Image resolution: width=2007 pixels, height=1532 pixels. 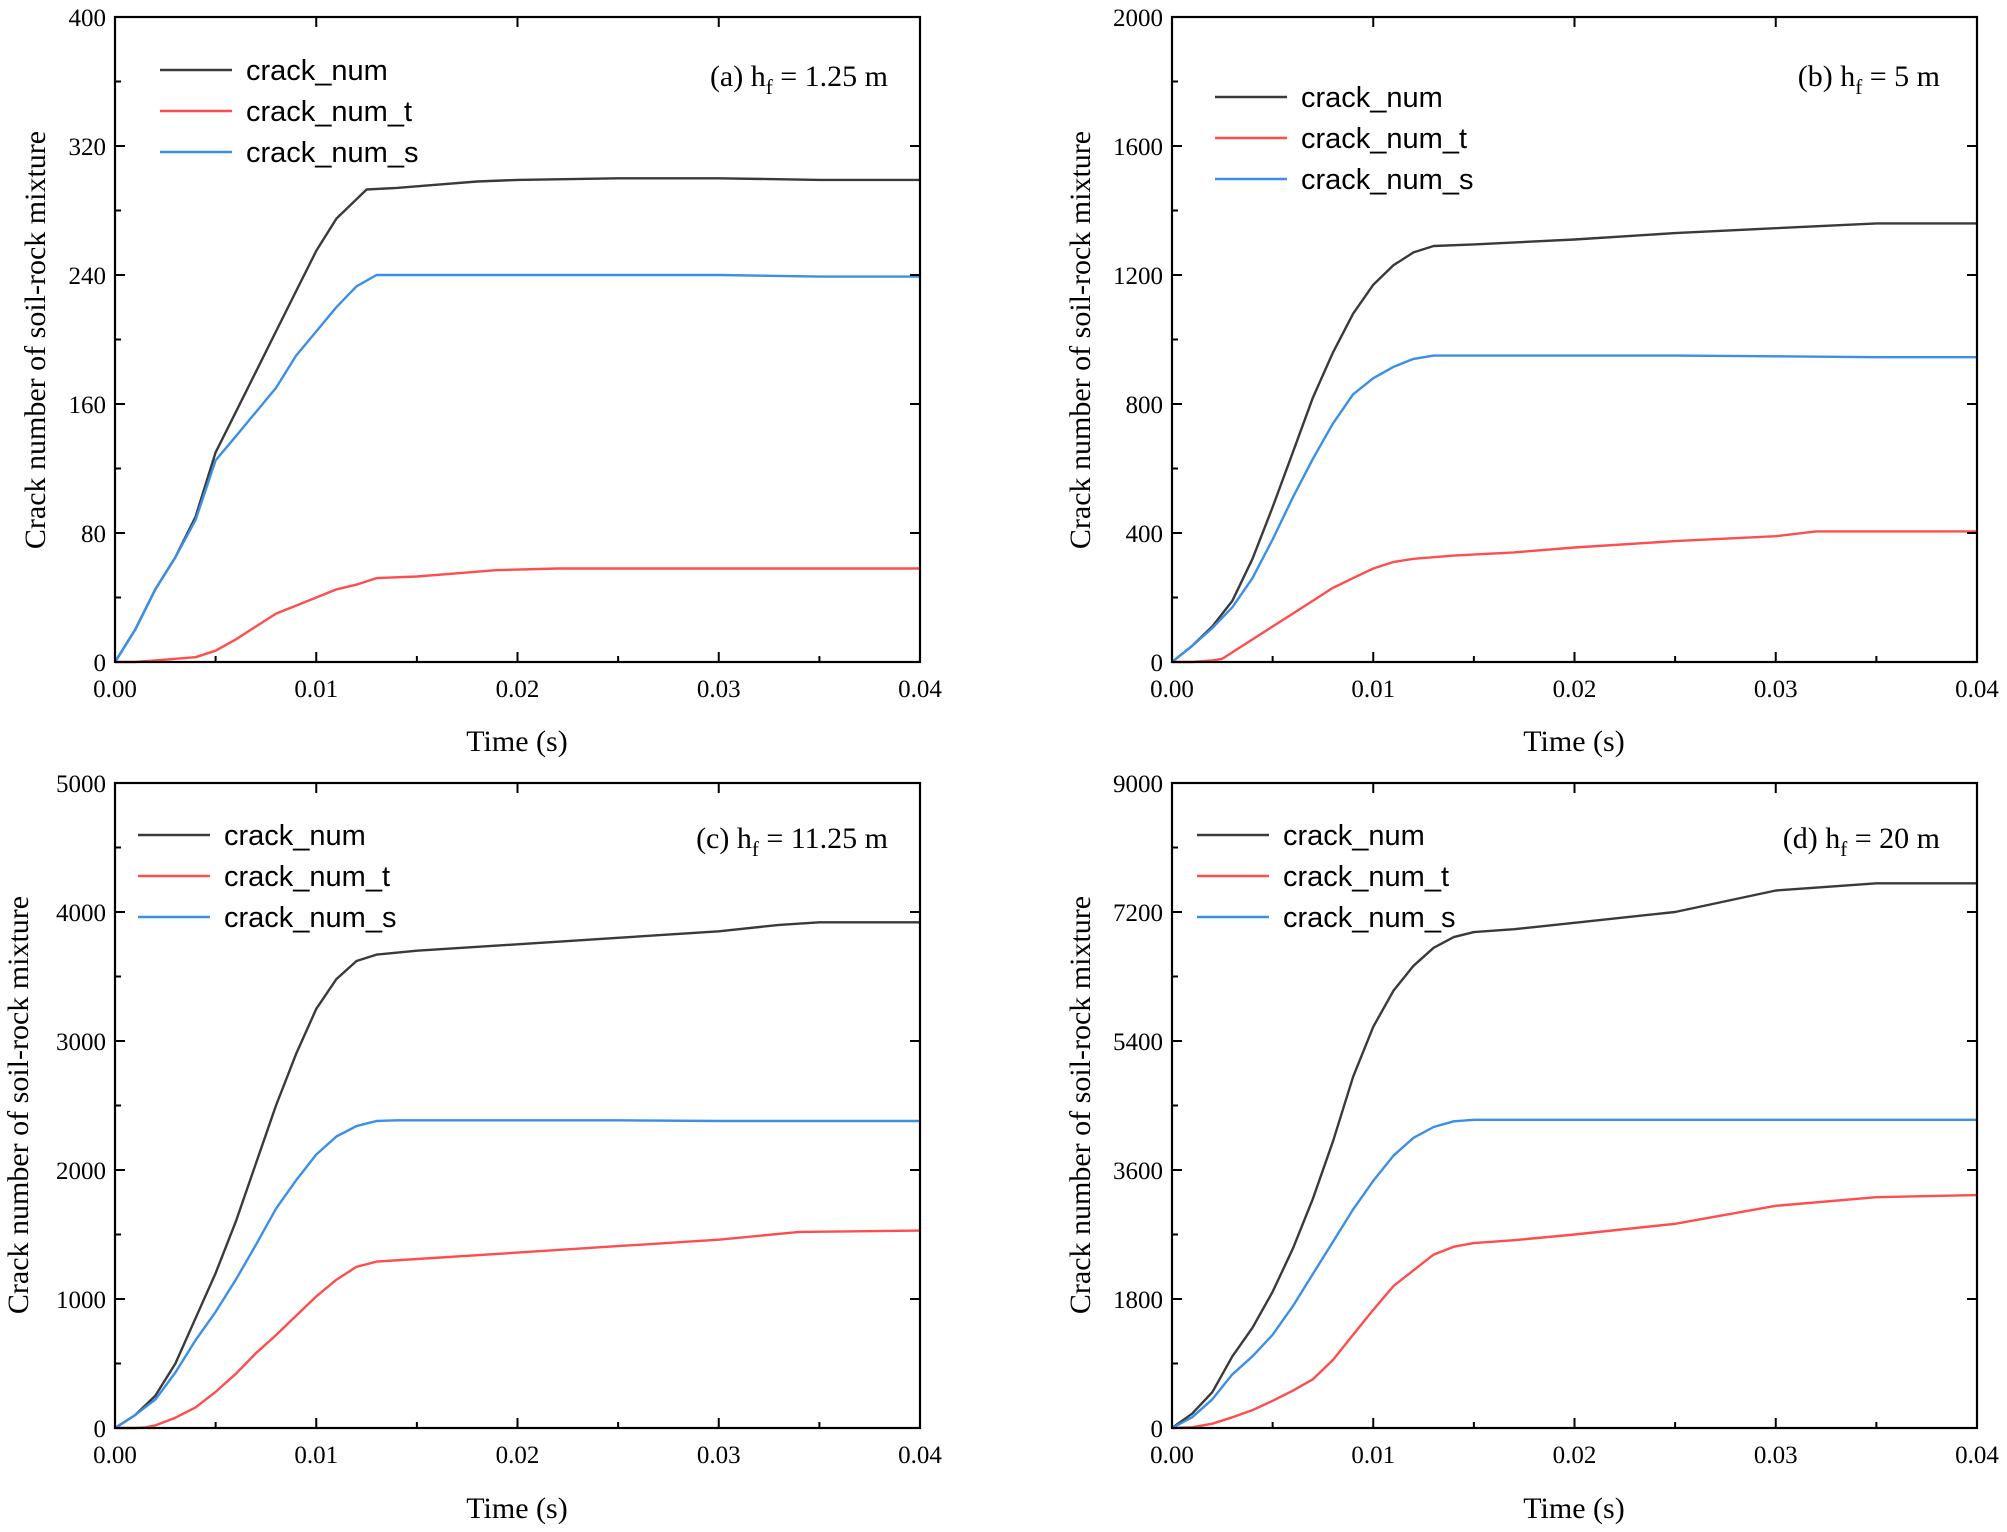 I want to click on panel-a-xtick-label: 0.00, so click(x=115, y=689).